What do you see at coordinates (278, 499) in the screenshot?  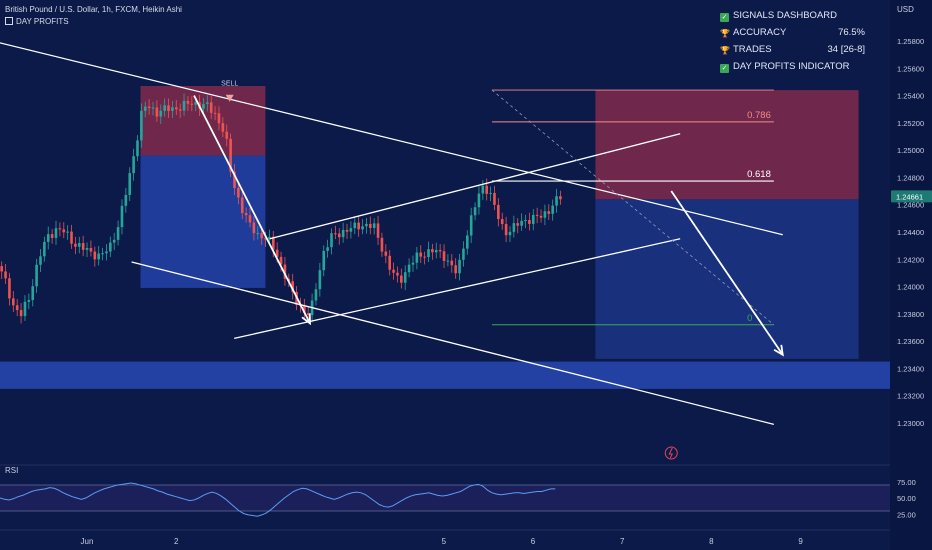 I see `rsi-line` at bounding box center [278, 499].